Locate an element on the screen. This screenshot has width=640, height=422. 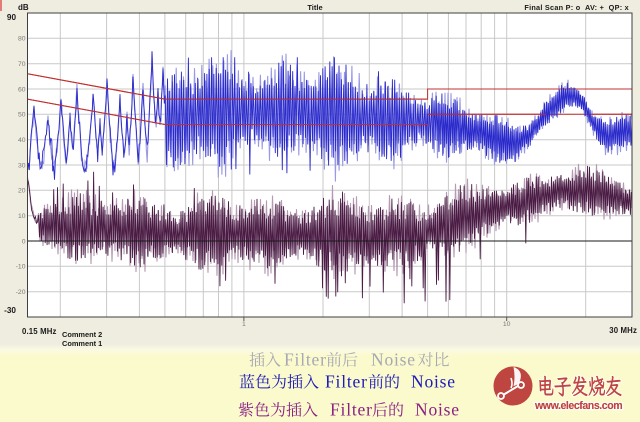
svg-text: 90 is located at coordinates (12, 17).